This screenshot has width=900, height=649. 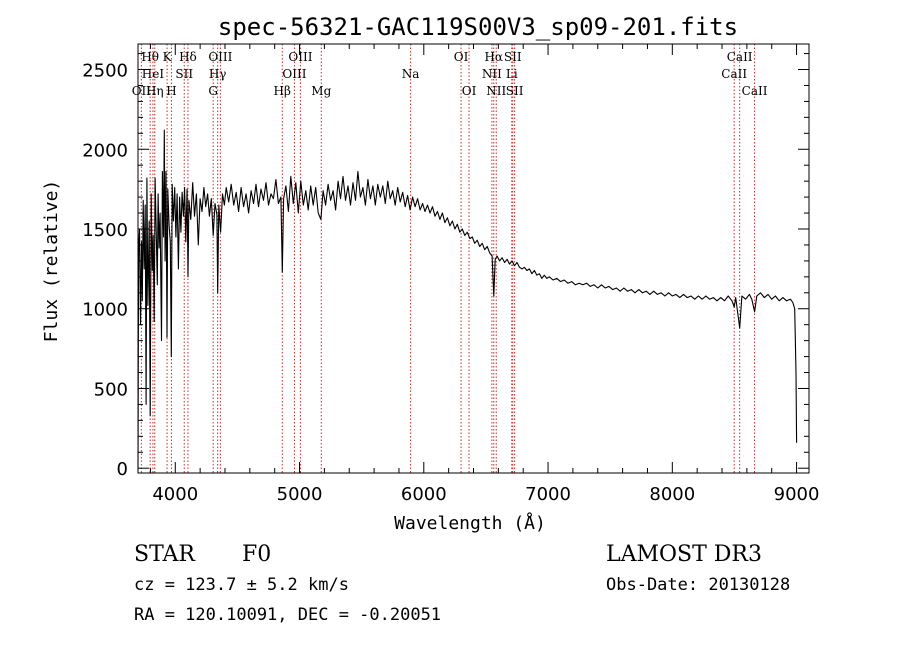 I want to click on y-tick-label-500: 500, so click(x=111, y=389).